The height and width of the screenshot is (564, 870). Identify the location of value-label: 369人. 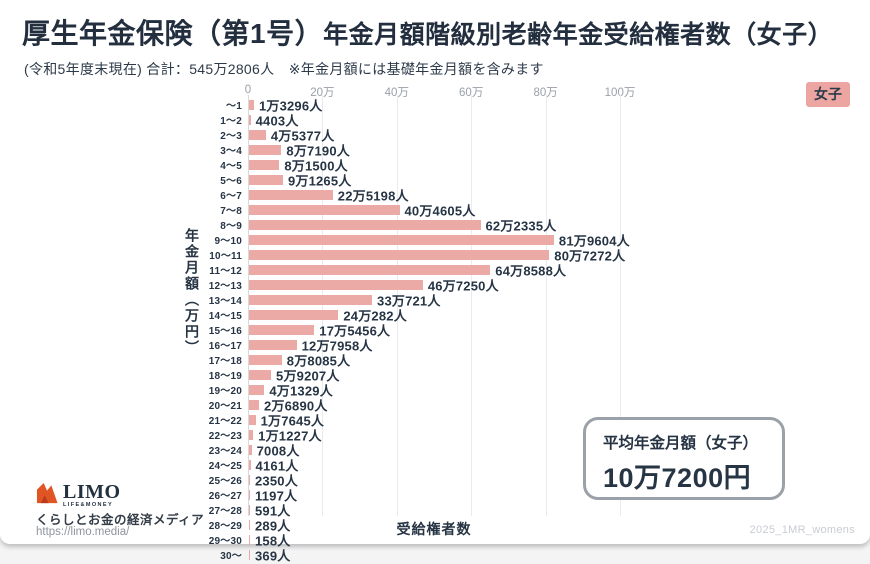
(273, 555).